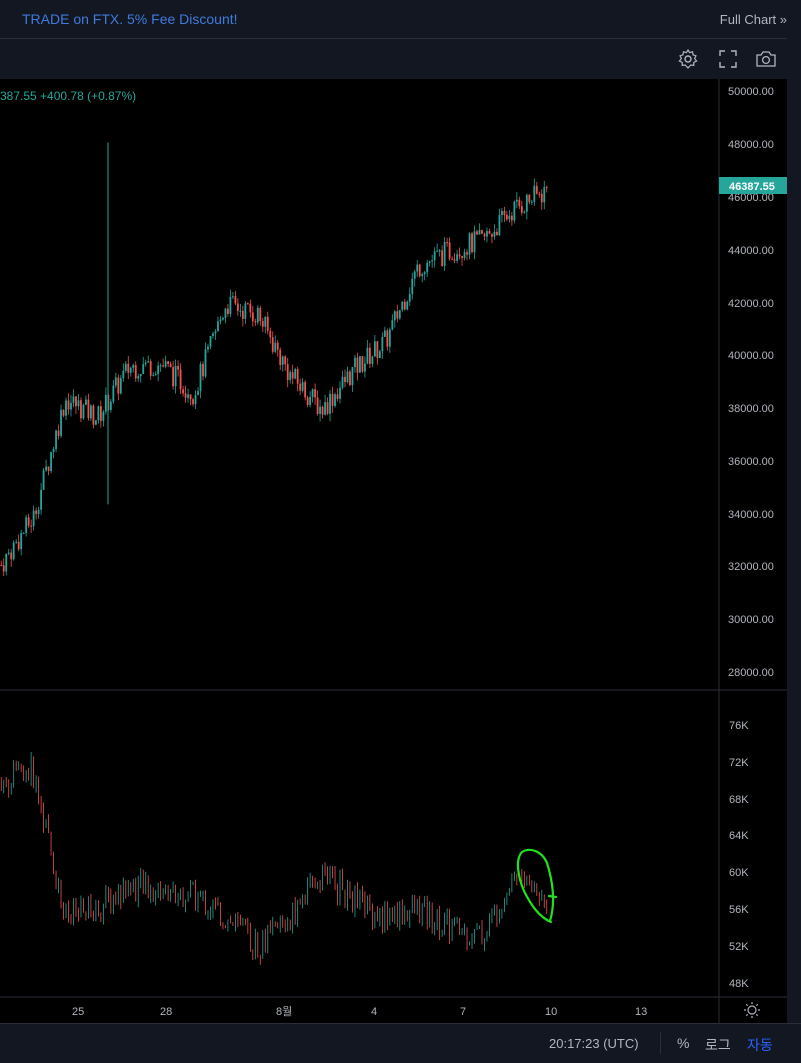  Describe the element at coordinates (393, 59) in the screenshot. I see `chart-toolbar` at that location.